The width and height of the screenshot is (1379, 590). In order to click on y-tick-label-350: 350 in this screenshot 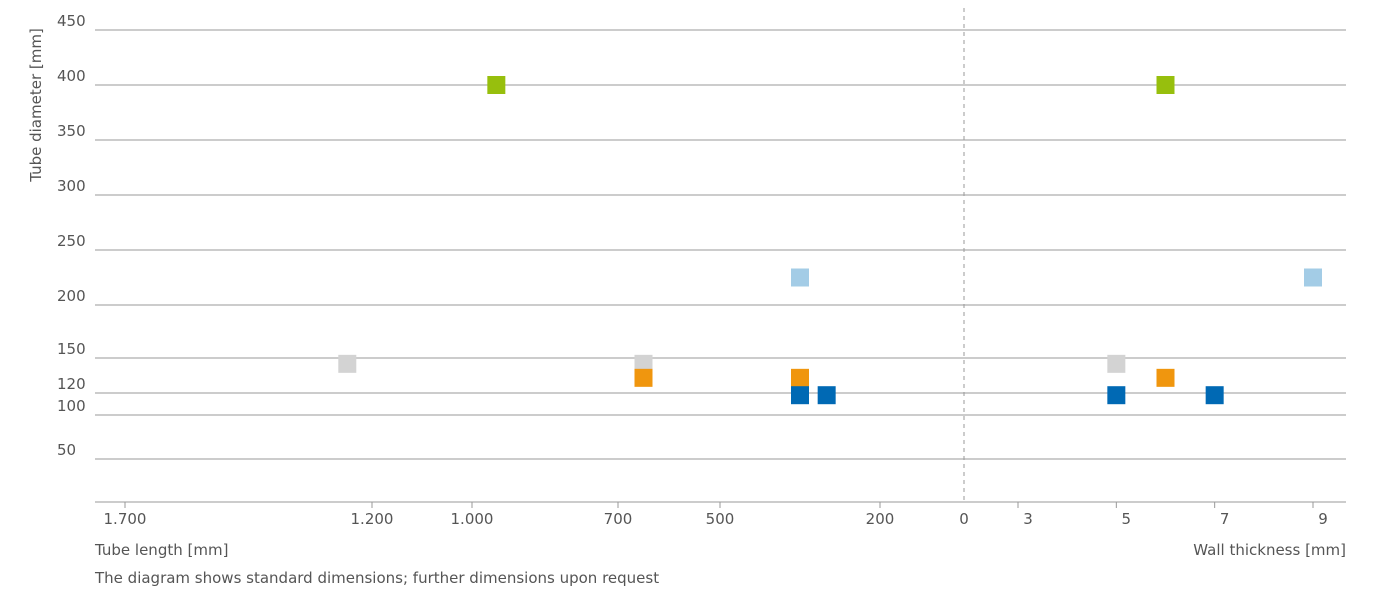, I will do `click(71, 131)`.